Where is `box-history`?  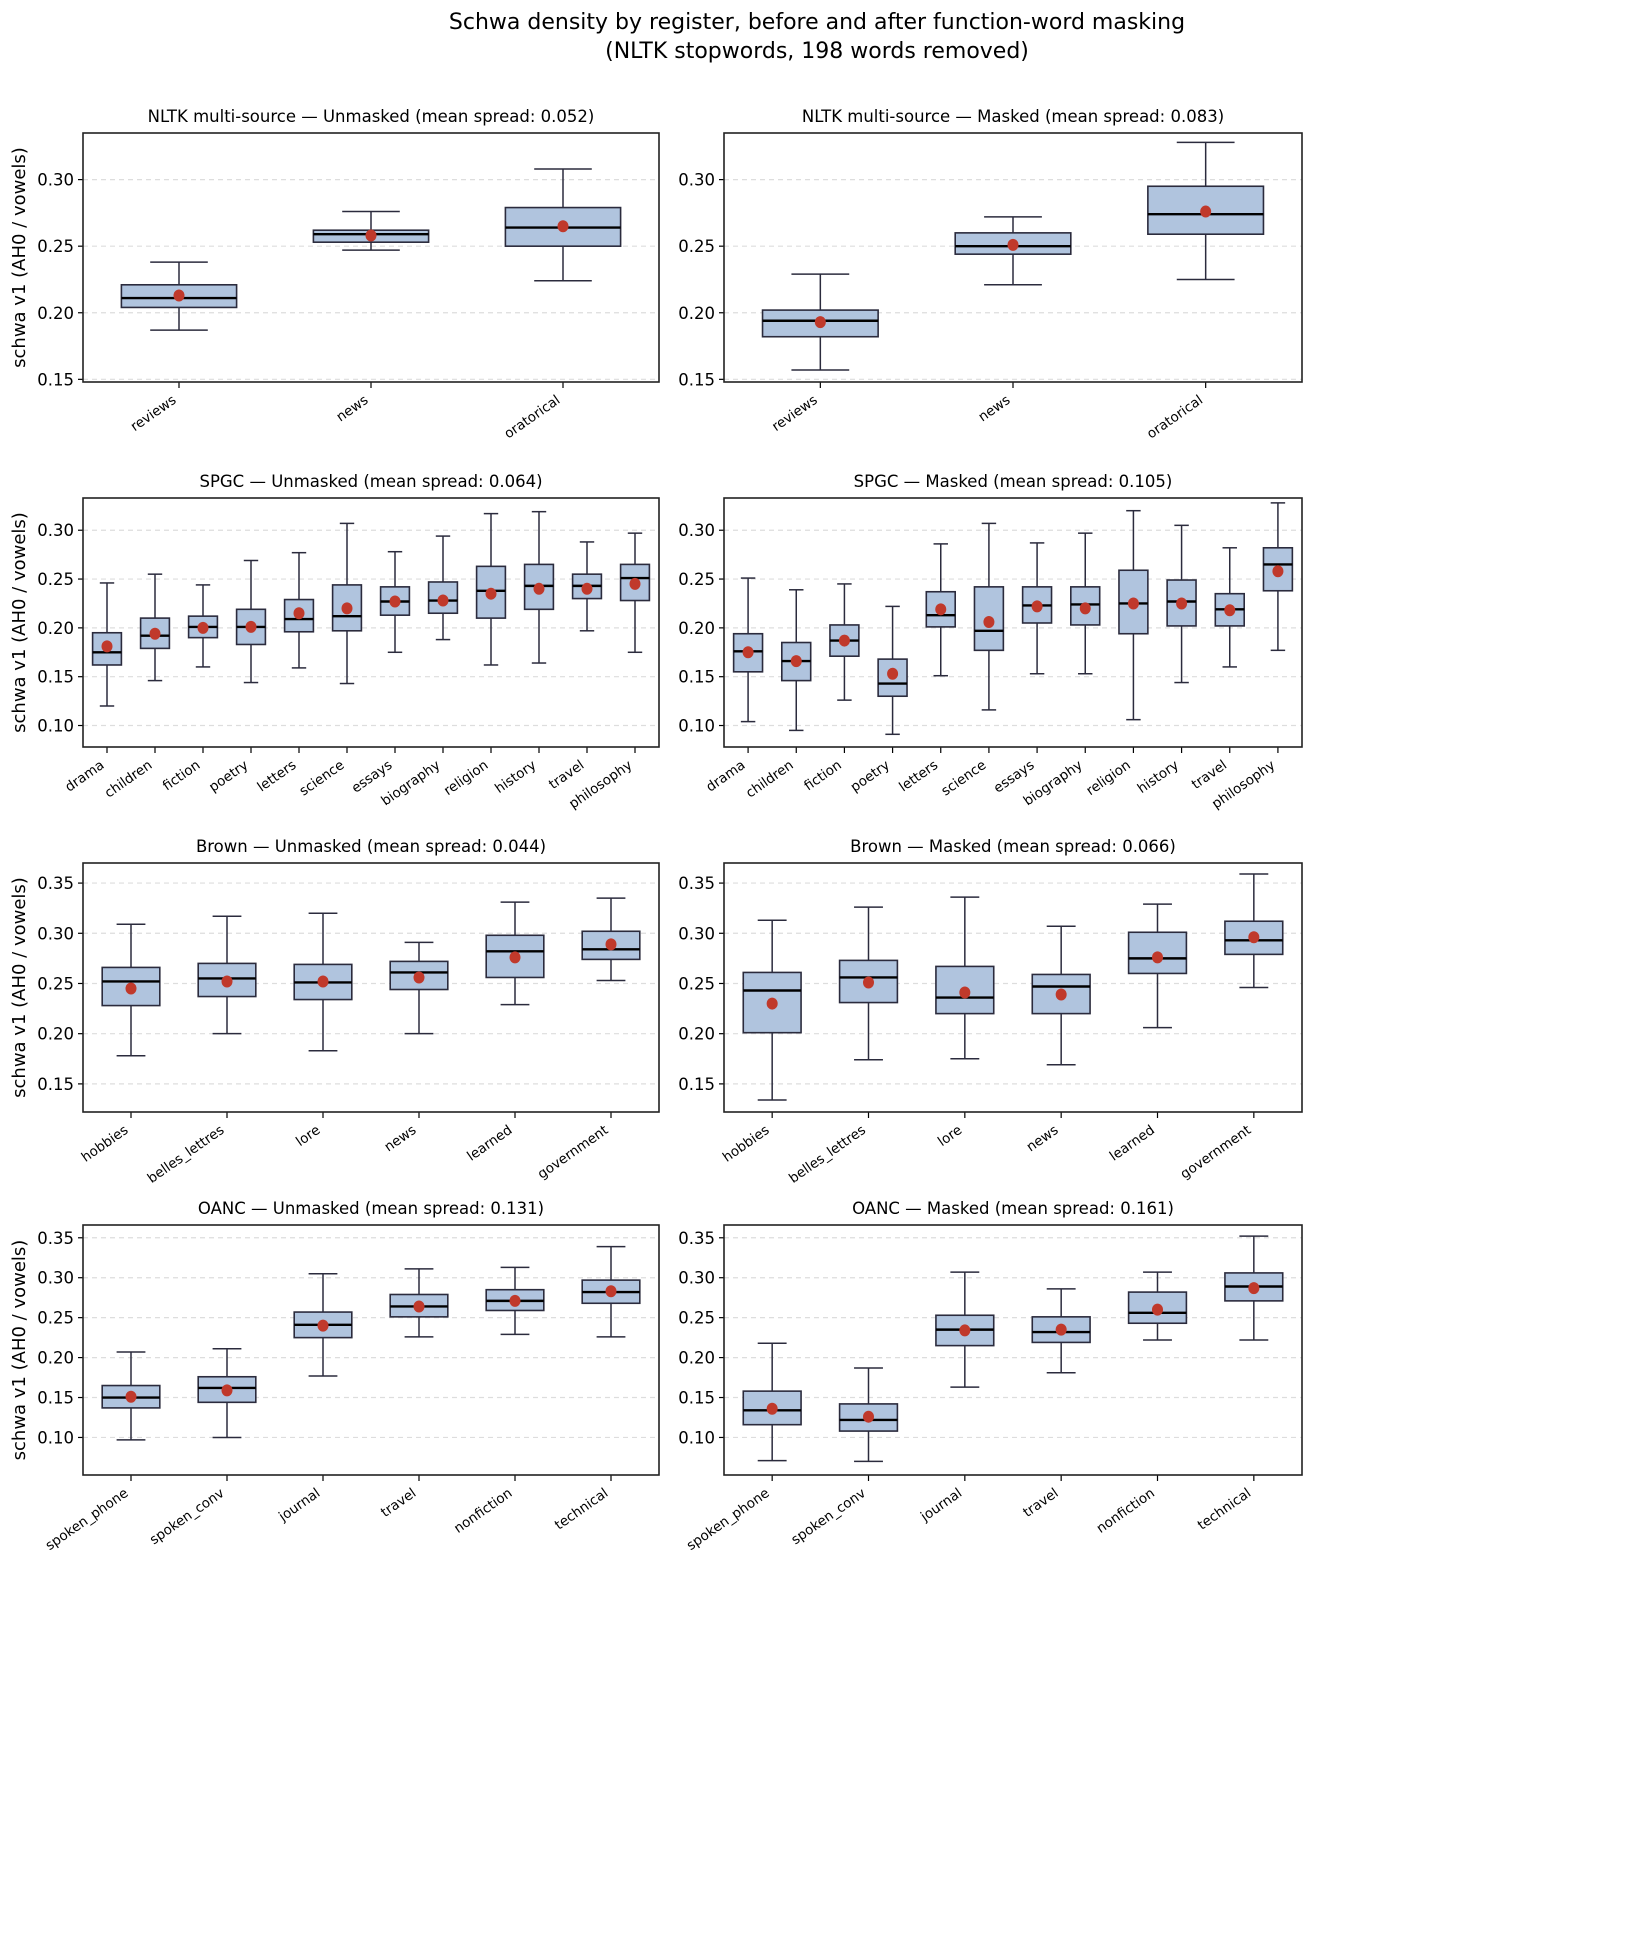
box-history is located at coordinates (1181, 604).